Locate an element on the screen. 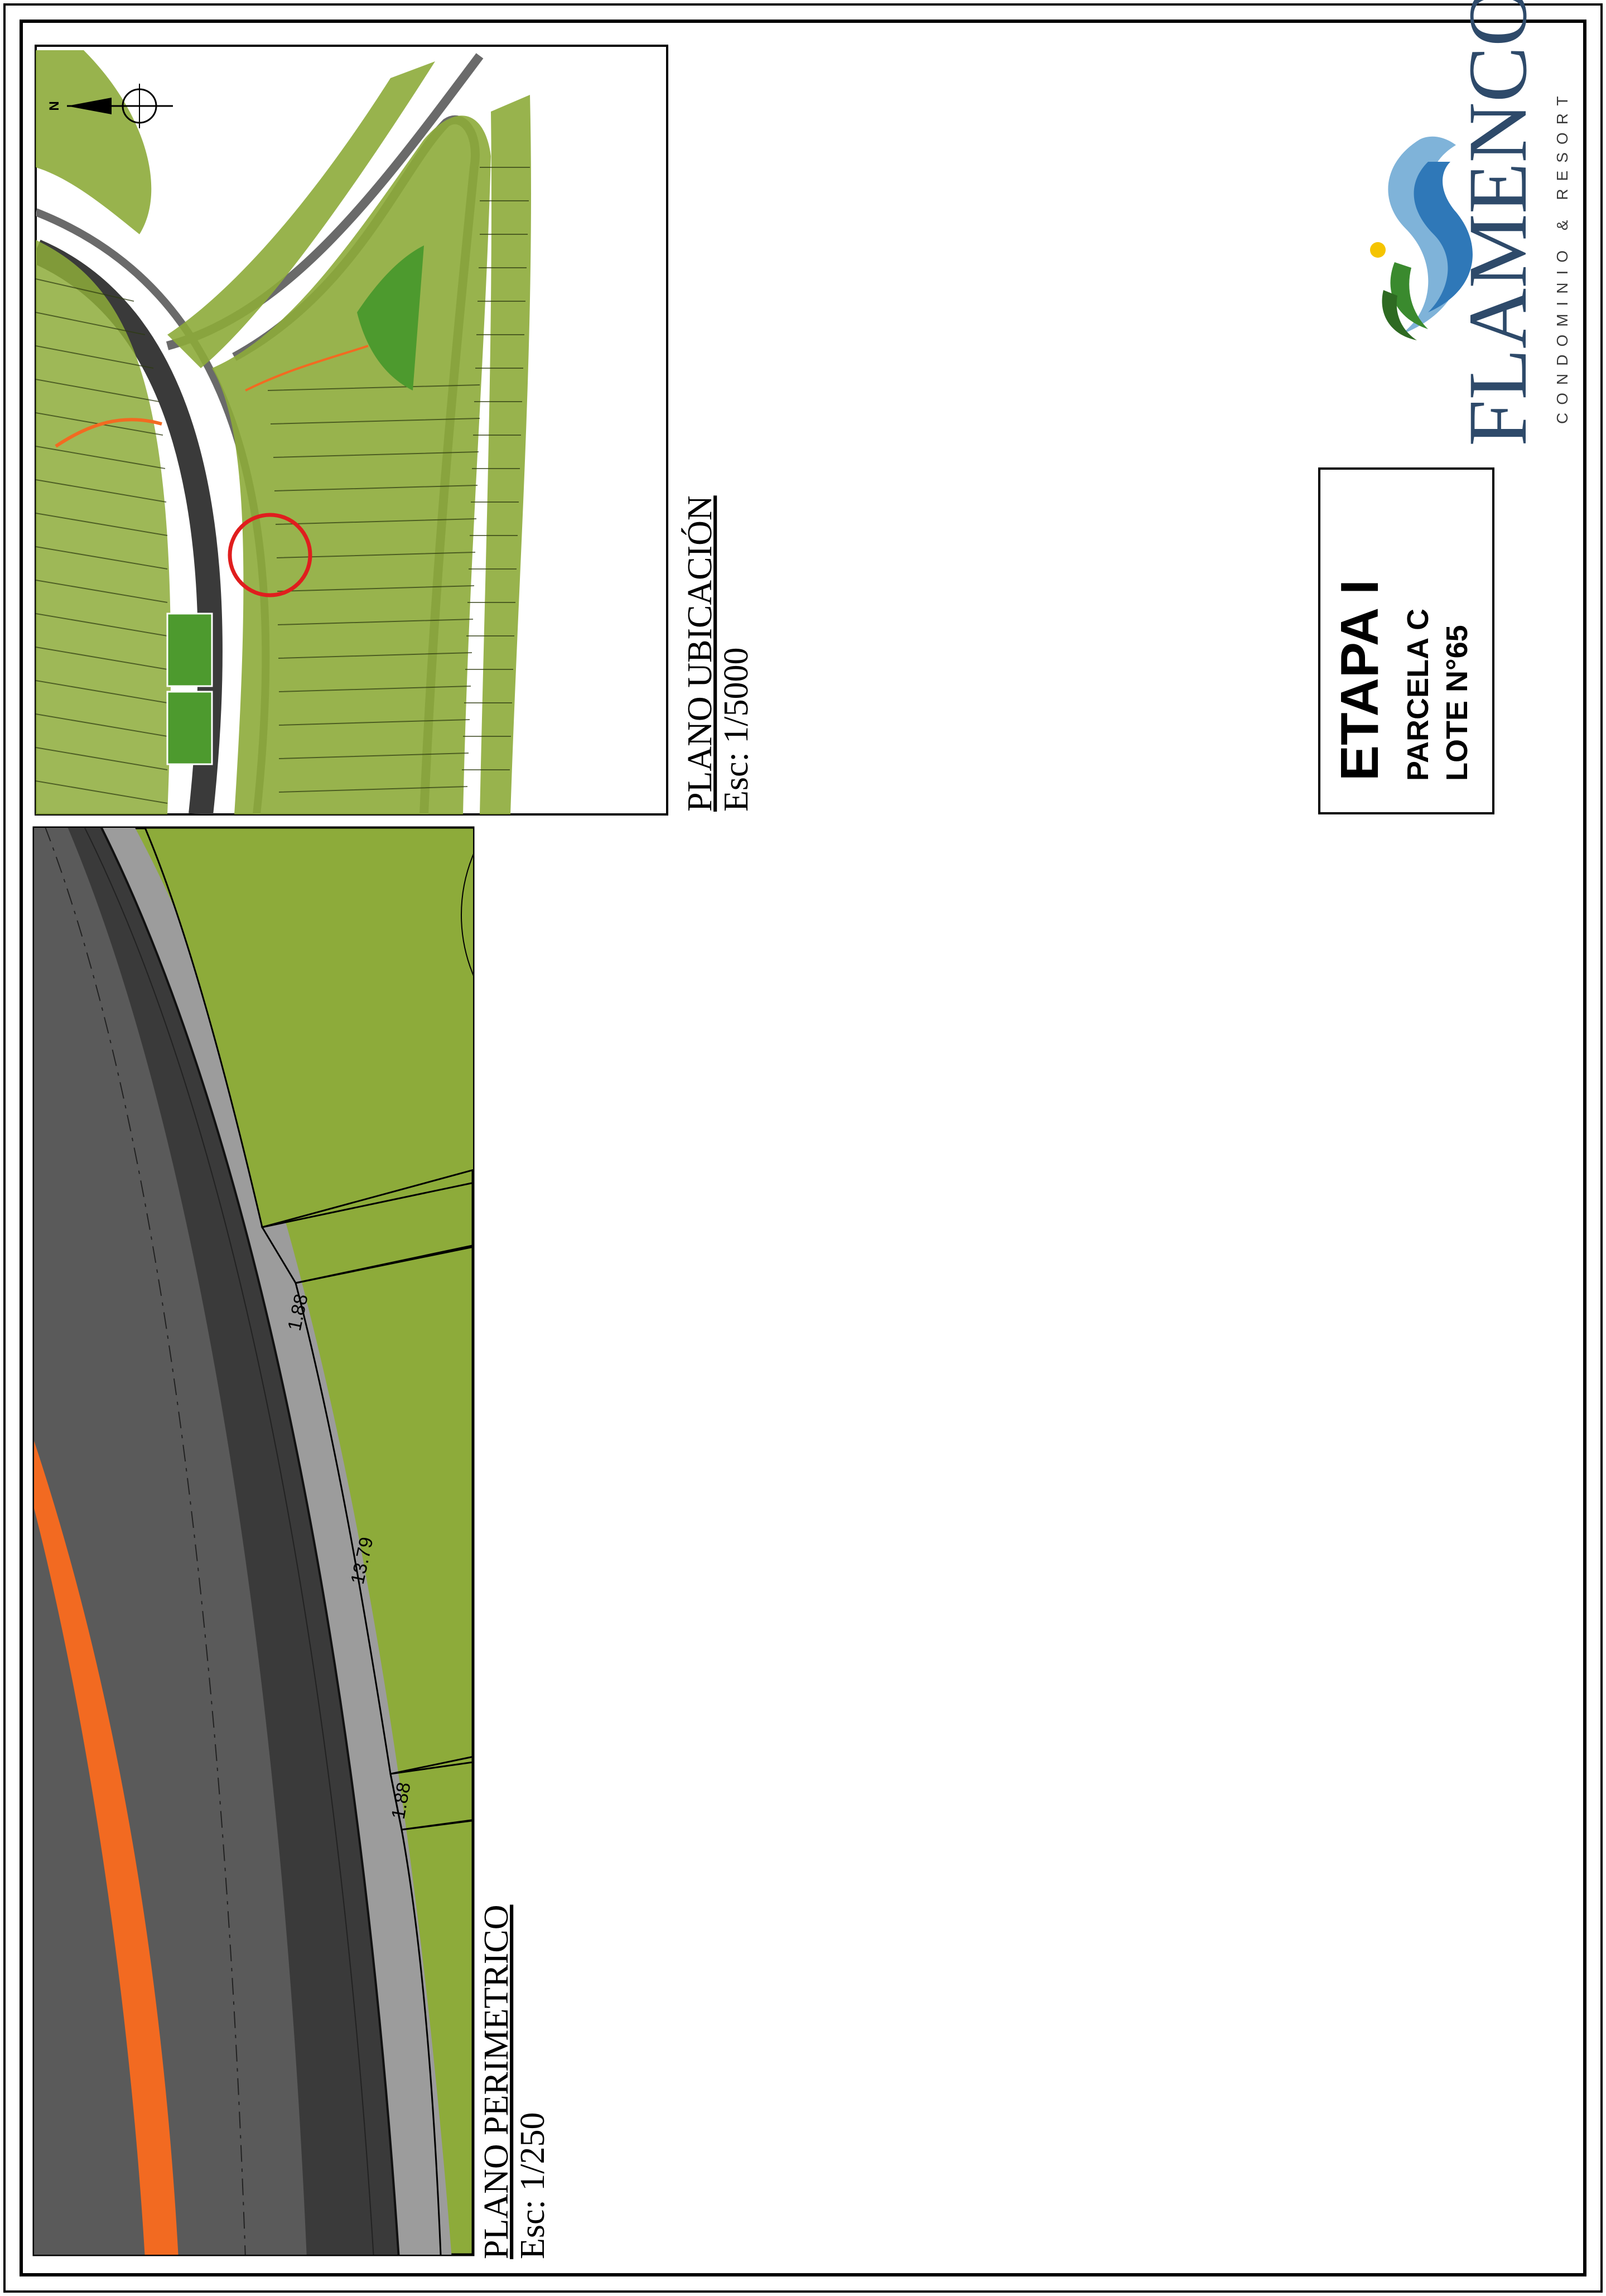  lot-64-boundary is located at coordinates (308, 1028).